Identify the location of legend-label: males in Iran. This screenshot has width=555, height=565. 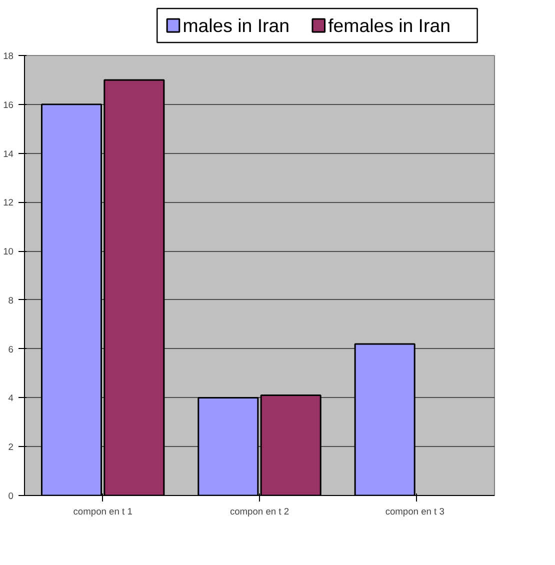
(236, 25).